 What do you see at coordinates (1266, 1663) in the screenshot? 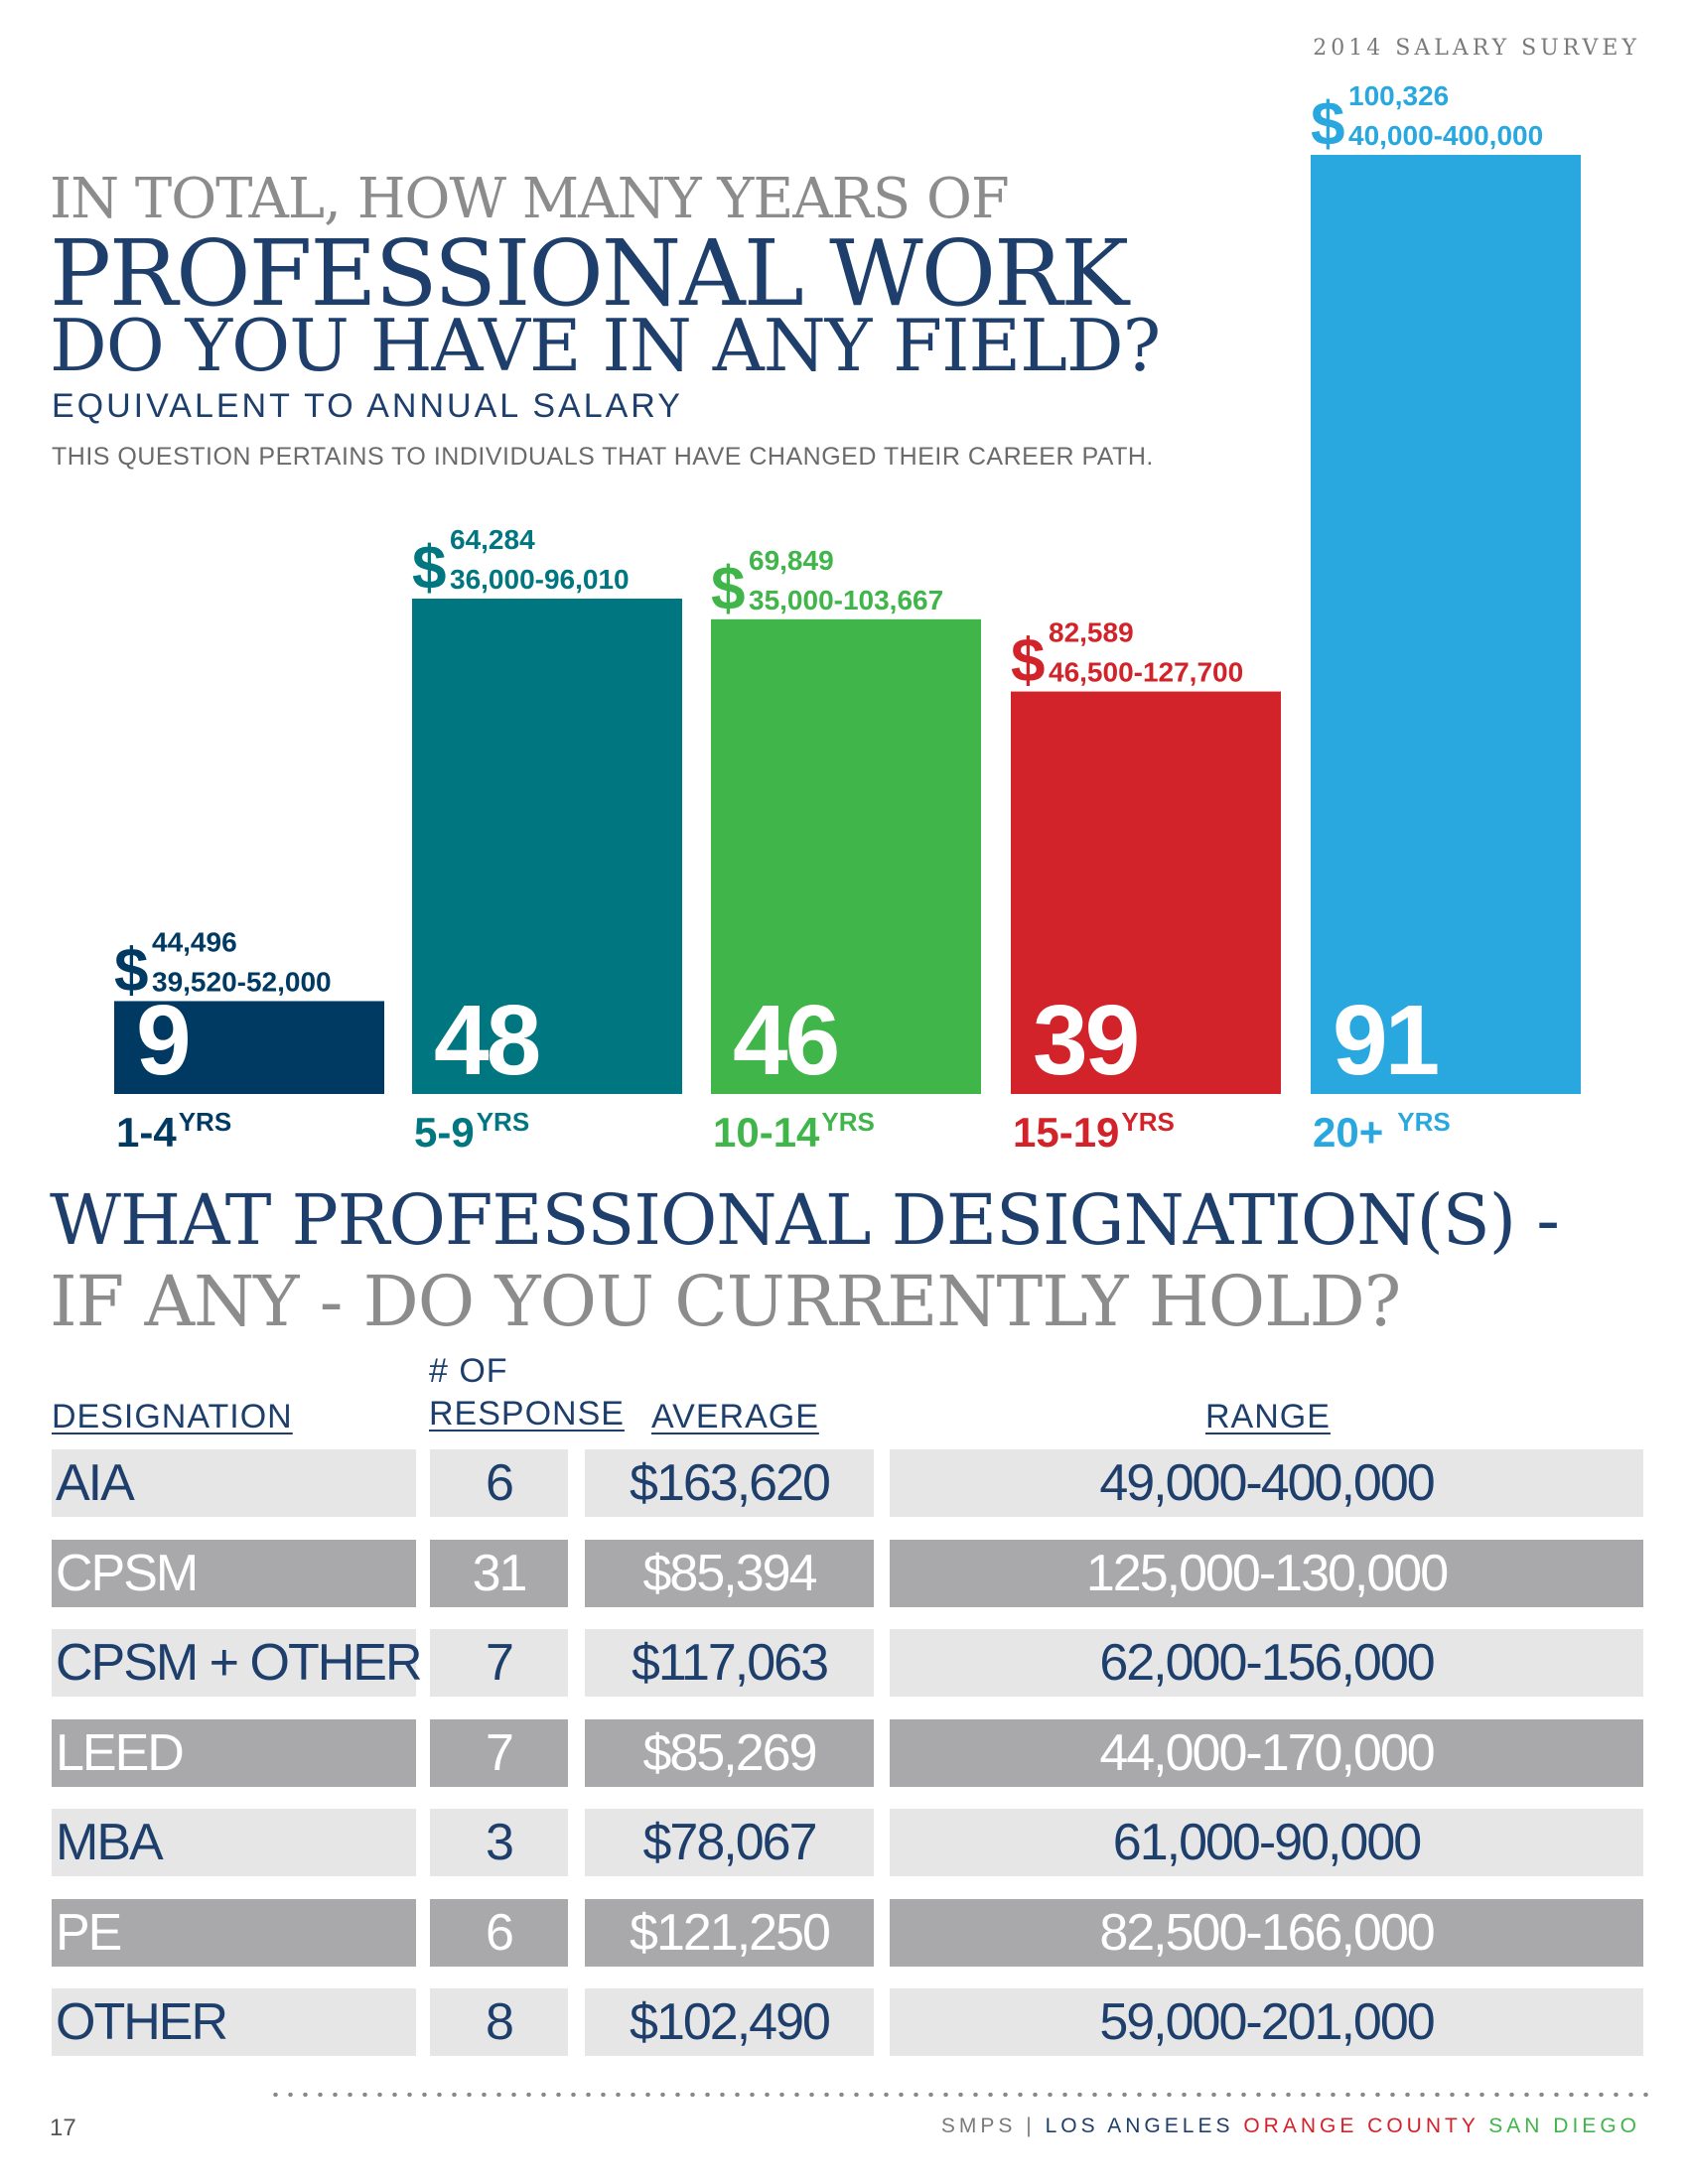
I see `cell-range: 62,000-156,000` at bounding box center [1266, 1663].